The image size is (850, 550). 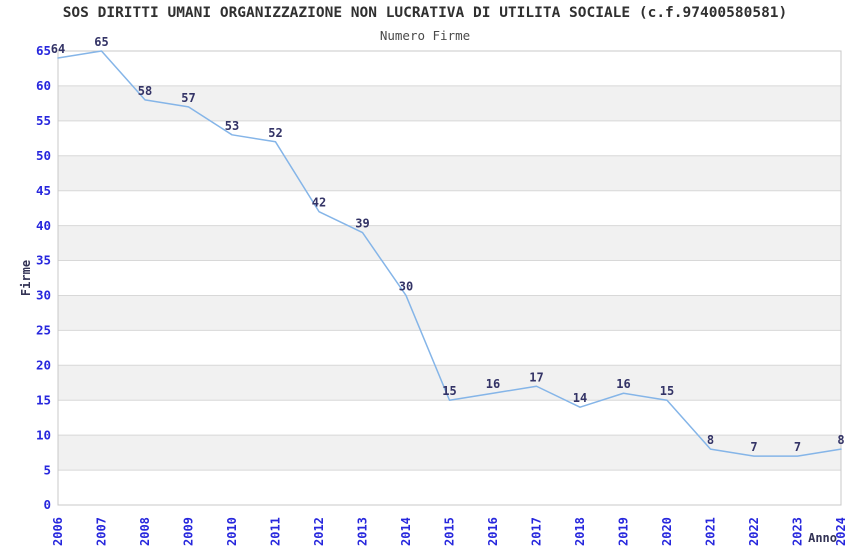 I want to click on y-tick-label: 25, so click(x=43, y=330).